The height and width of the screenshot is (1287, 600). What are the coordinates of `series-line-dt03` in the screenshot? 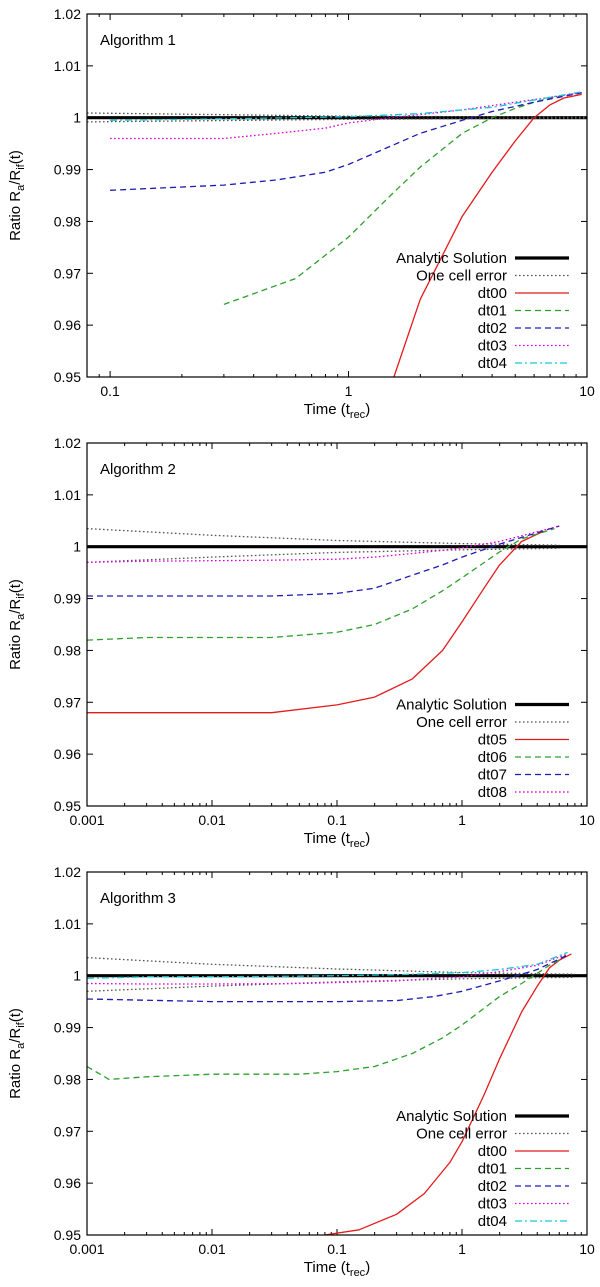 It's located at (346, 116).